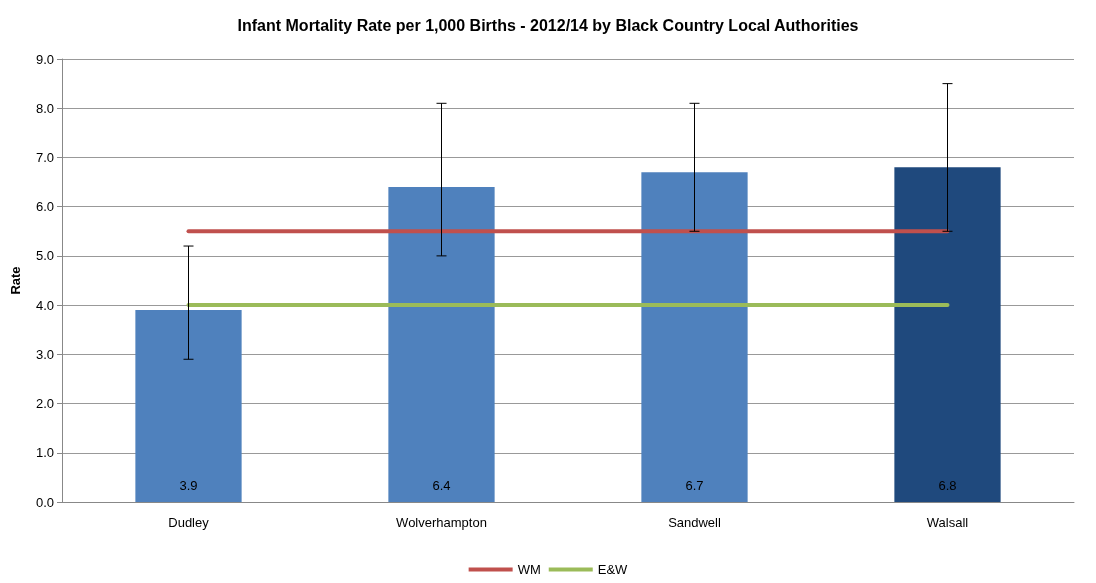 This screenshot has height=583, width=1096. Describe the element at coordinates (44, 108) in the screenshot. I see `y-tick-label: 8.0` at that location.